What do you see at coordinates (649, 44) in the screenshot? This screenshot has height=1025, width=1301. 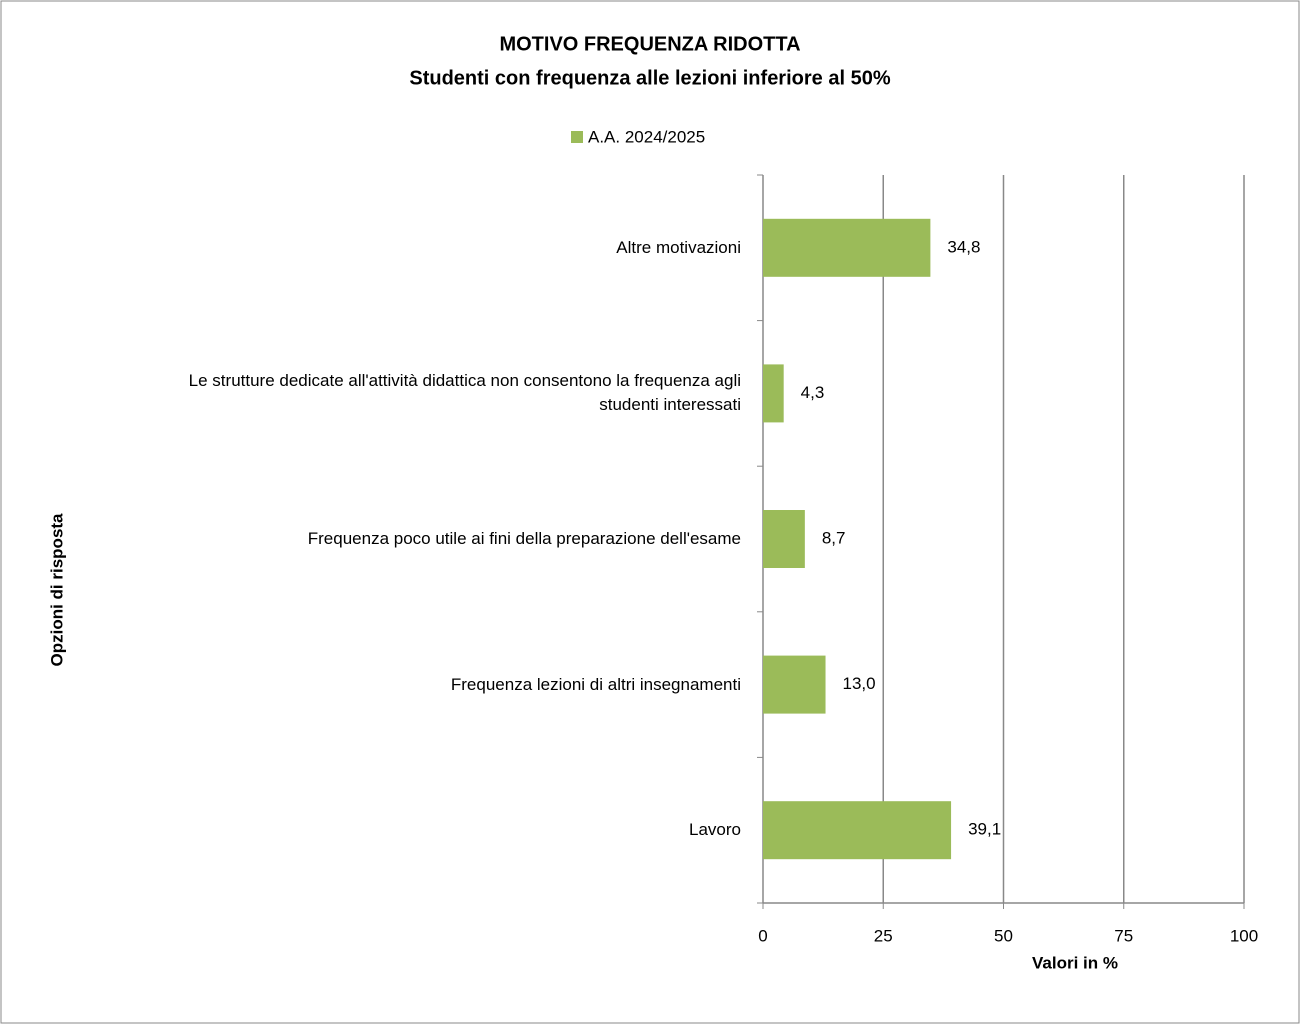 I see `chart-title: MOTIVO FREQUENZA RIDOTTA` at bounding box center [649, 44].